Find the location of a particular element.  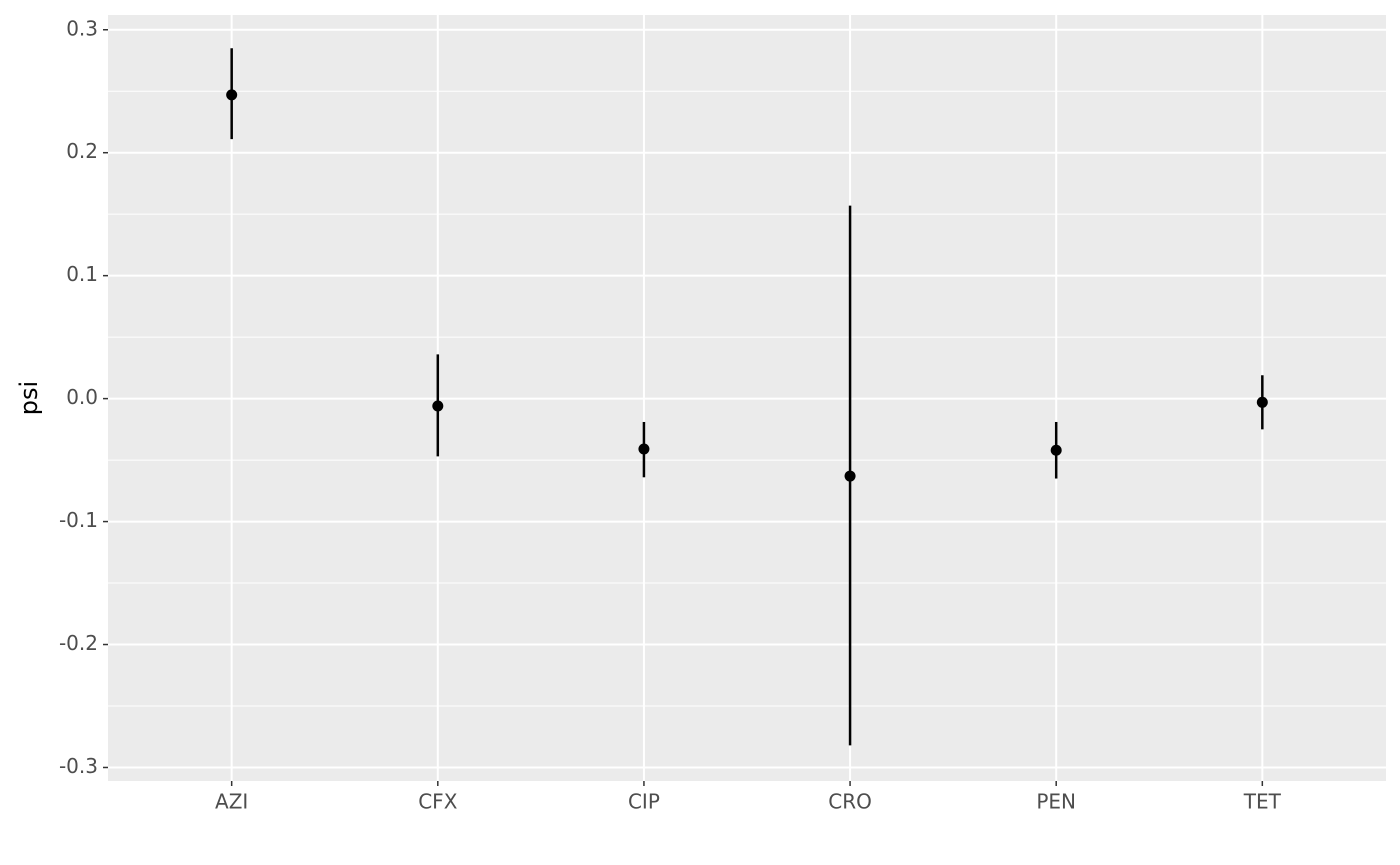

y-axis-title: psi is located at coordinates (29, 398).